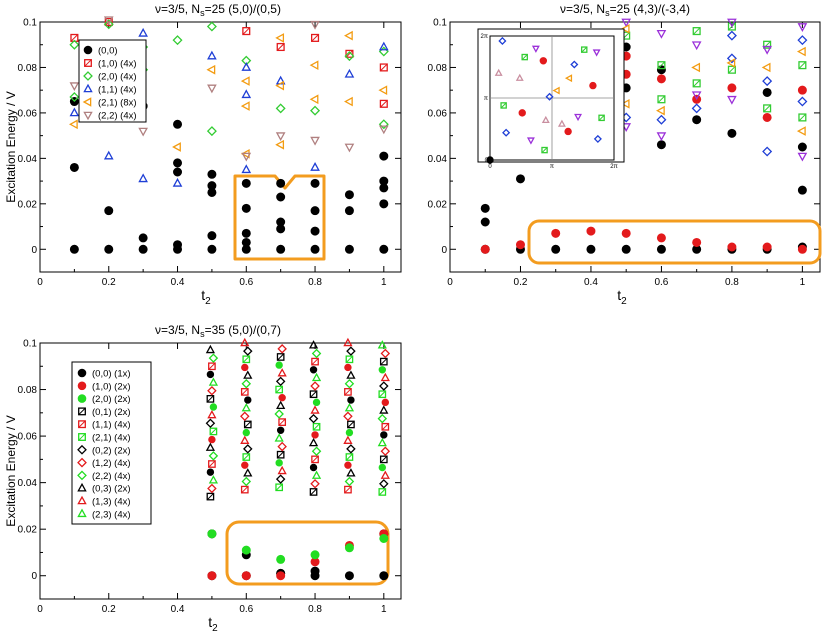 The image size is (830, 631). I want to click on legend-label: (2,3) (4x), so click(111, 514).